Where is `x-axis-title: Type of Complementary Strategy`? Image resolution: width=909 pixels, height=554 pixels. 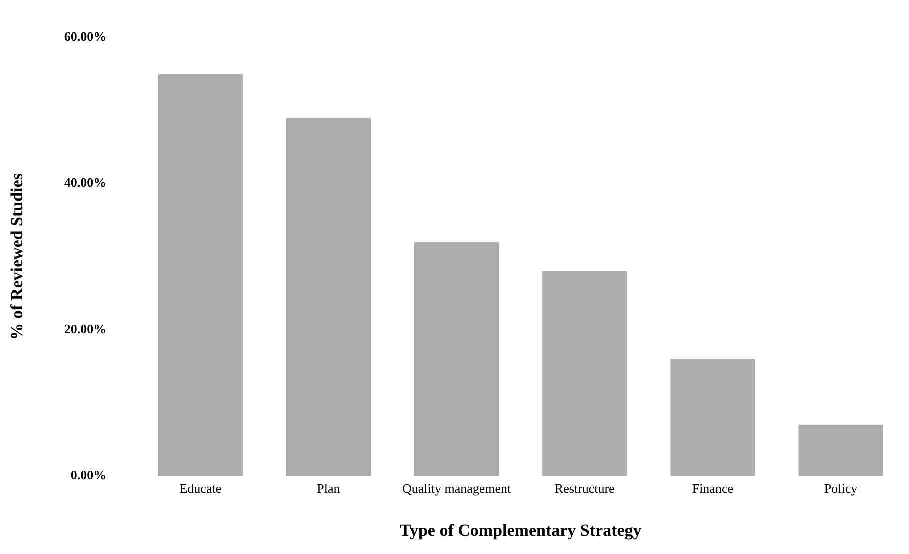
x-axis-title: Type of Complementary Strategy is located at coordinates (521, 530).